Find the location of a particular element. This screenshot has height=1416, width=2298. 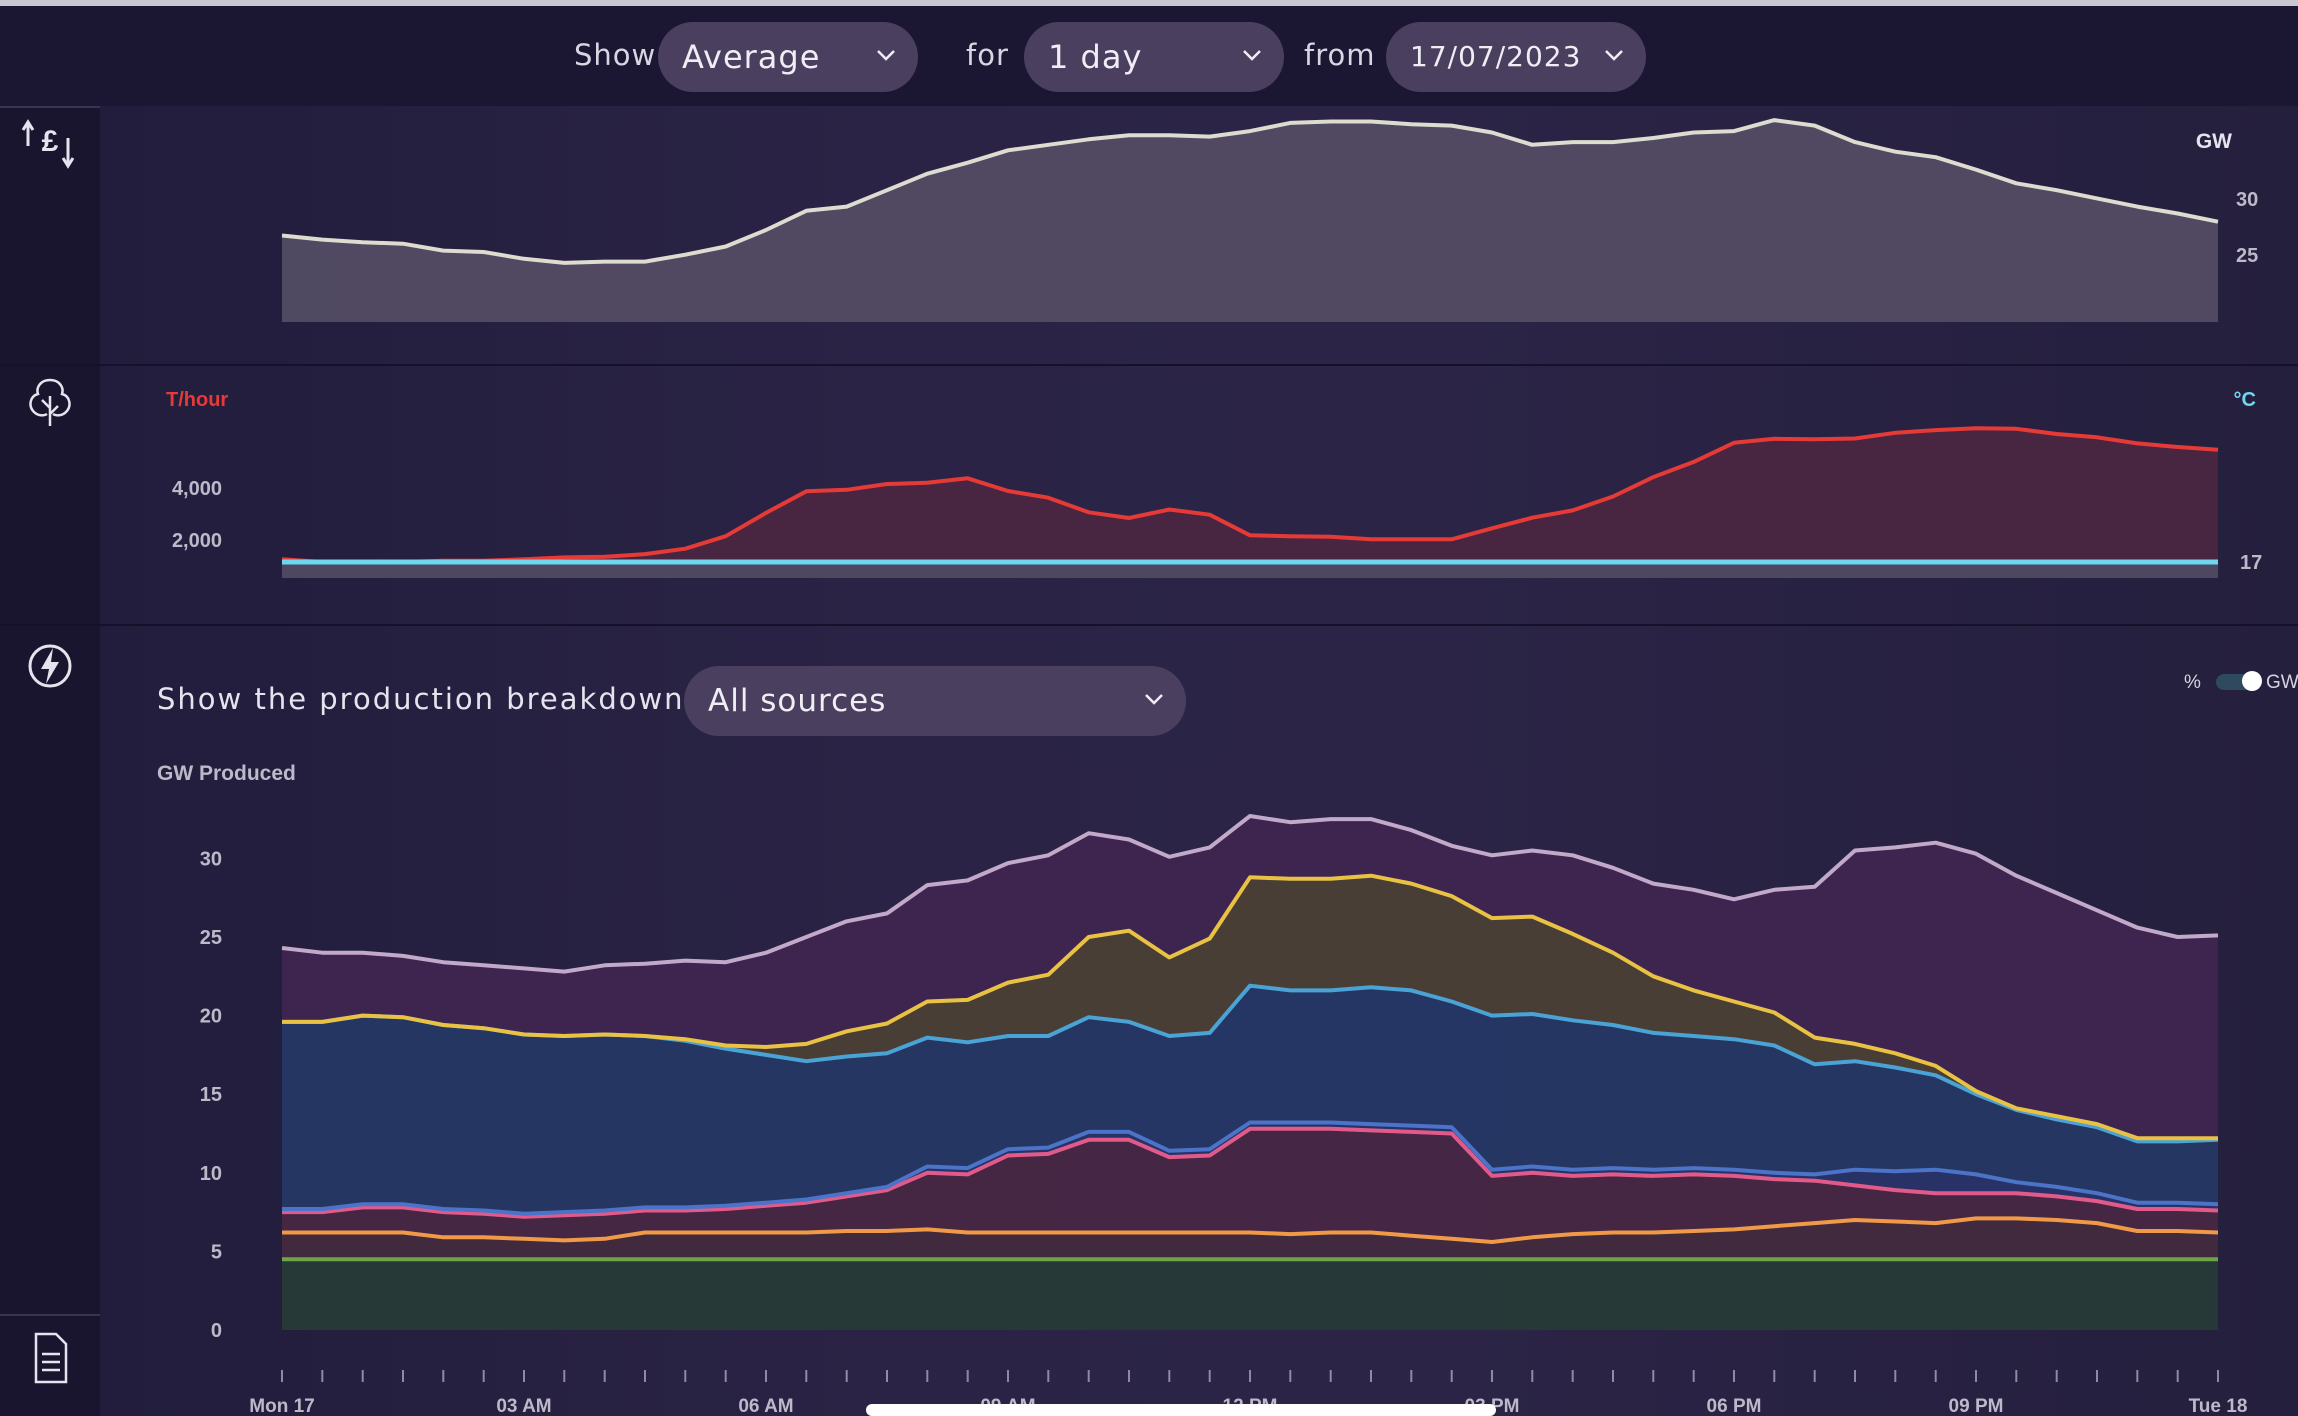

breakdown-label: Show the production breakdown of is located at coordinates (442, 699).